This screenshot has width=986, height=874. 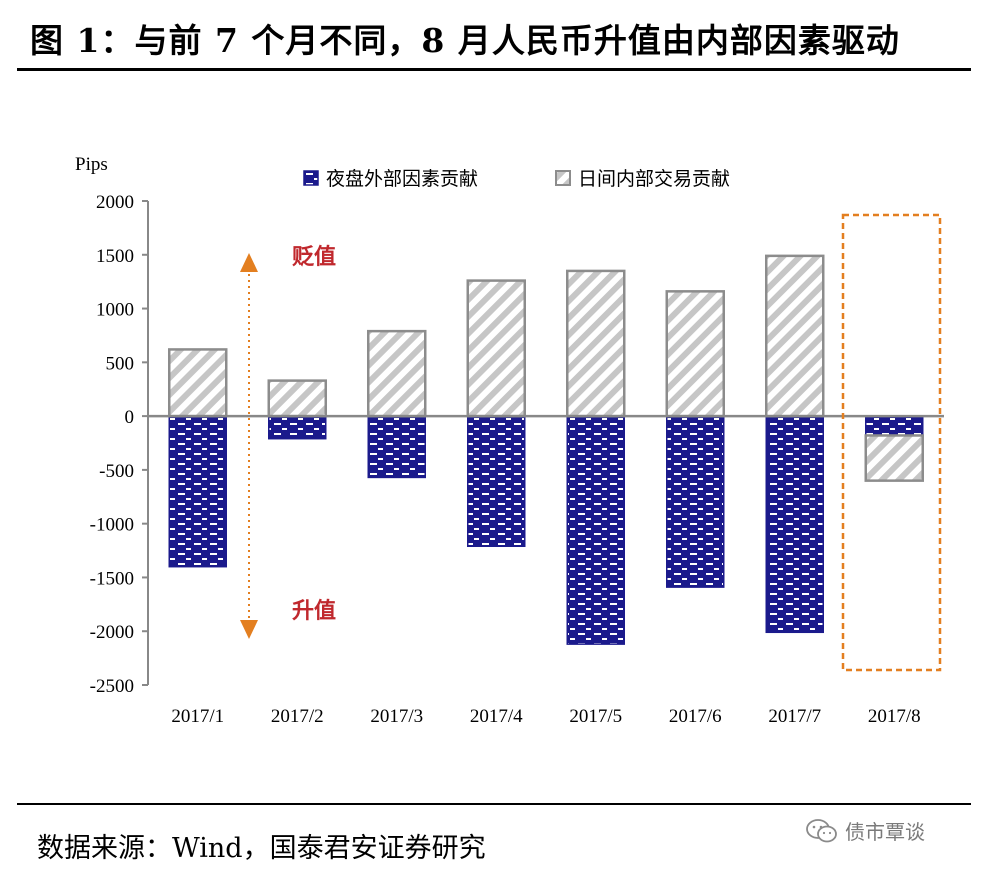 I want to click on figure-title: 图 1：与前 7 个月不同，8 月人民币升值由内部因素驱动, so click(x=465, y=40).